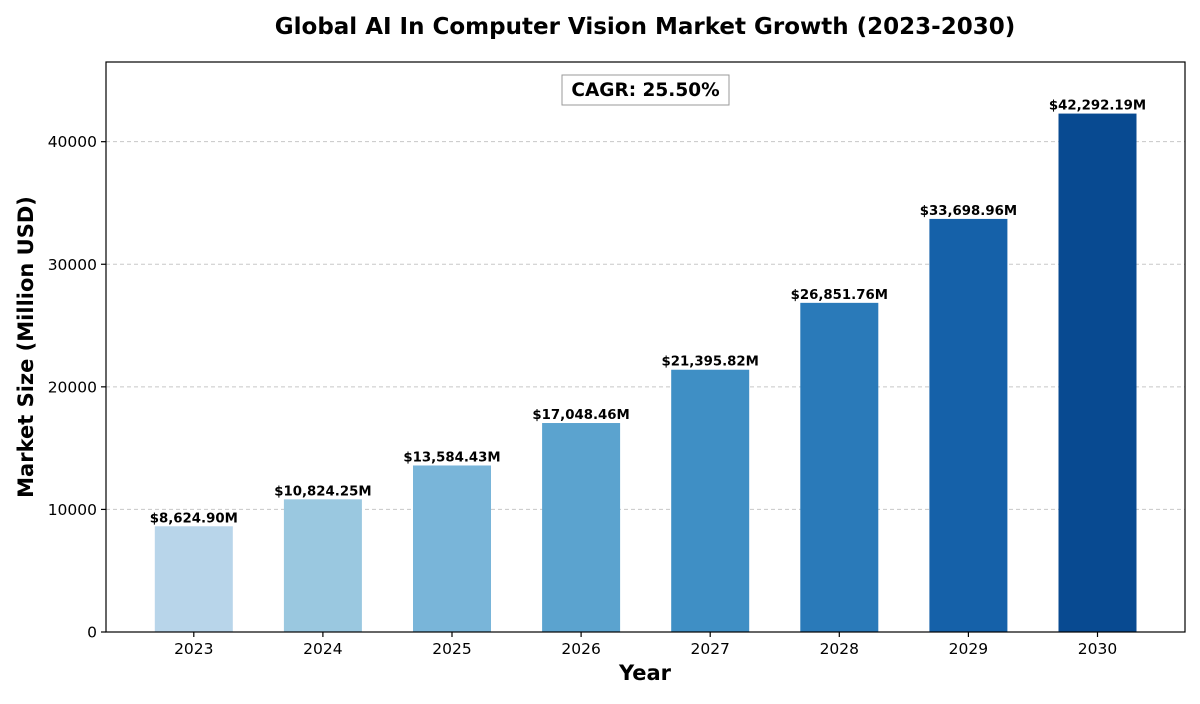  Describe the element at coordinates (72, 510) in the screenshot. I see `y-tick-label: 10000` at that location.